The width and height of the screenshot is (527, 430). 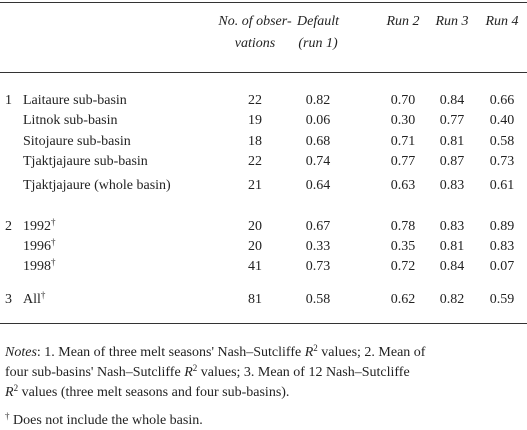 I want to click on column-header: Default, so click(x=318, y=21).